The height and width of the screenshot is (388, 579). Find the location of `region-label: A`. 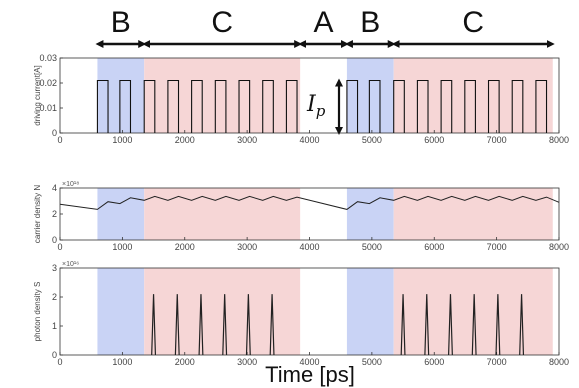

region-label: A is located at coordinates (324, 22).